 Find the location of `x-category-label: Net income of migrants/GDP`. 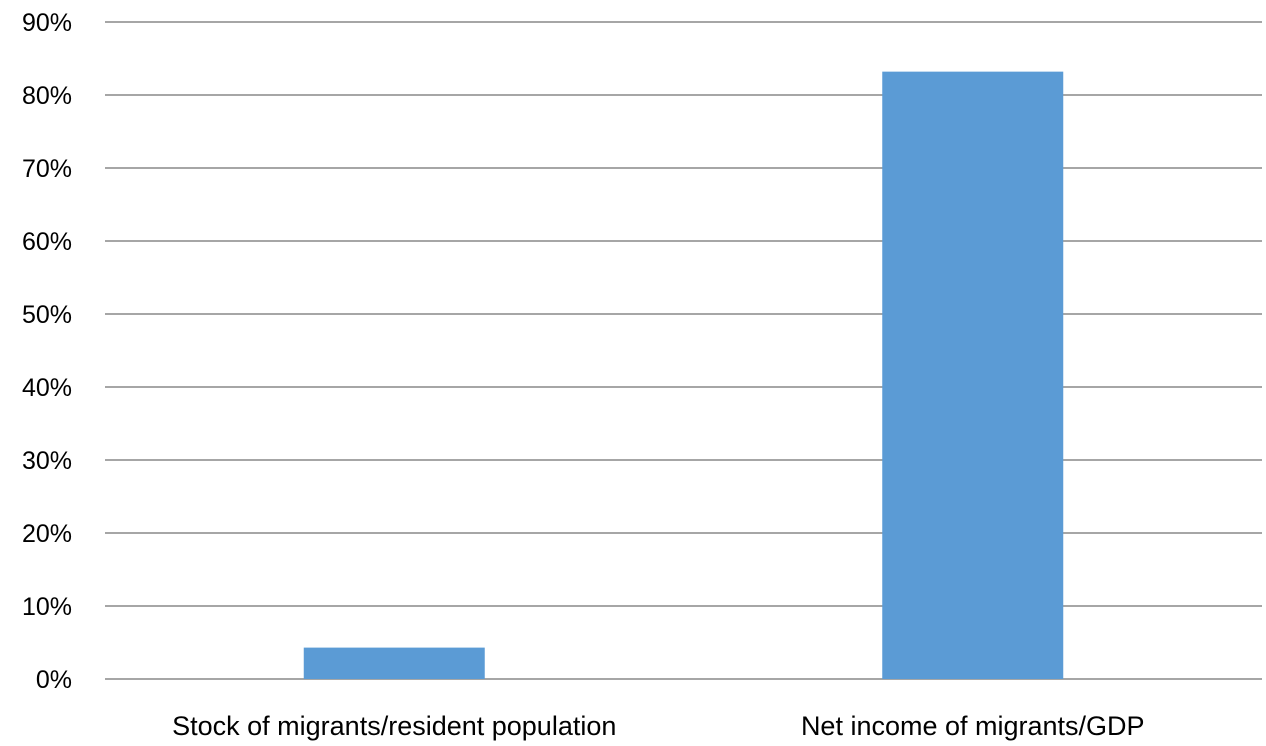

x-category-label: Net income of migrants/GDP is located at coordinates (973, 726).